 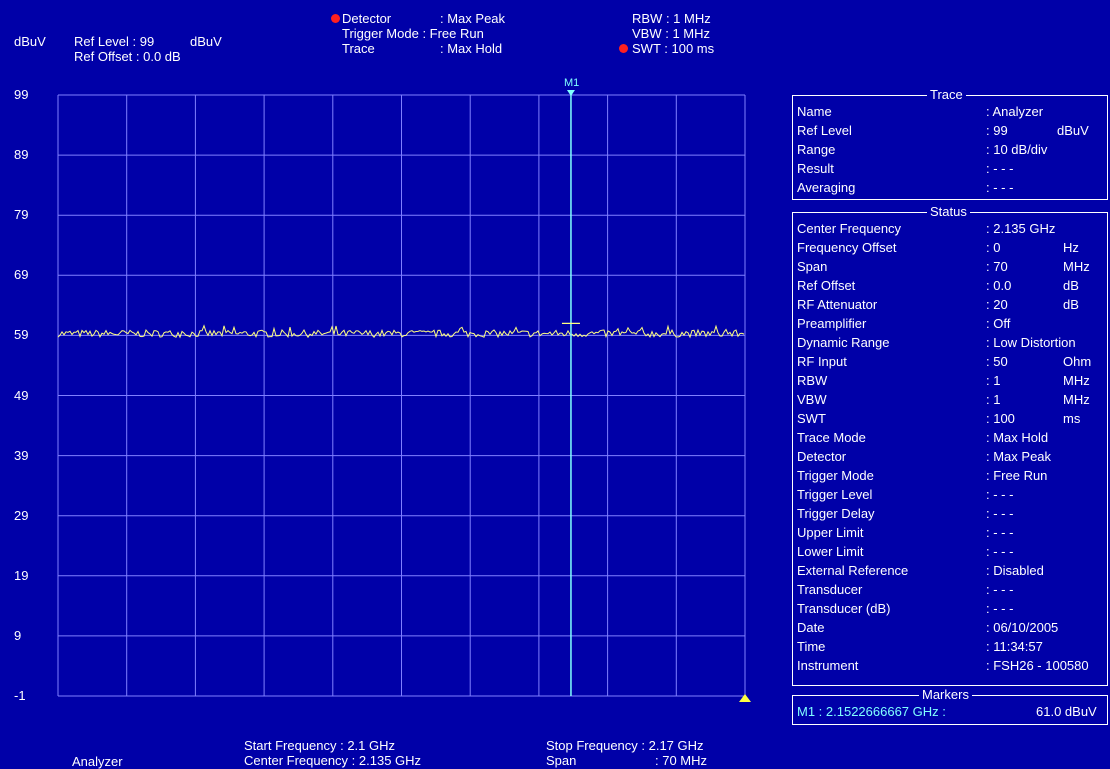 I want to click on status-panel-row-label: External Reference, so click(x=853, y=570).